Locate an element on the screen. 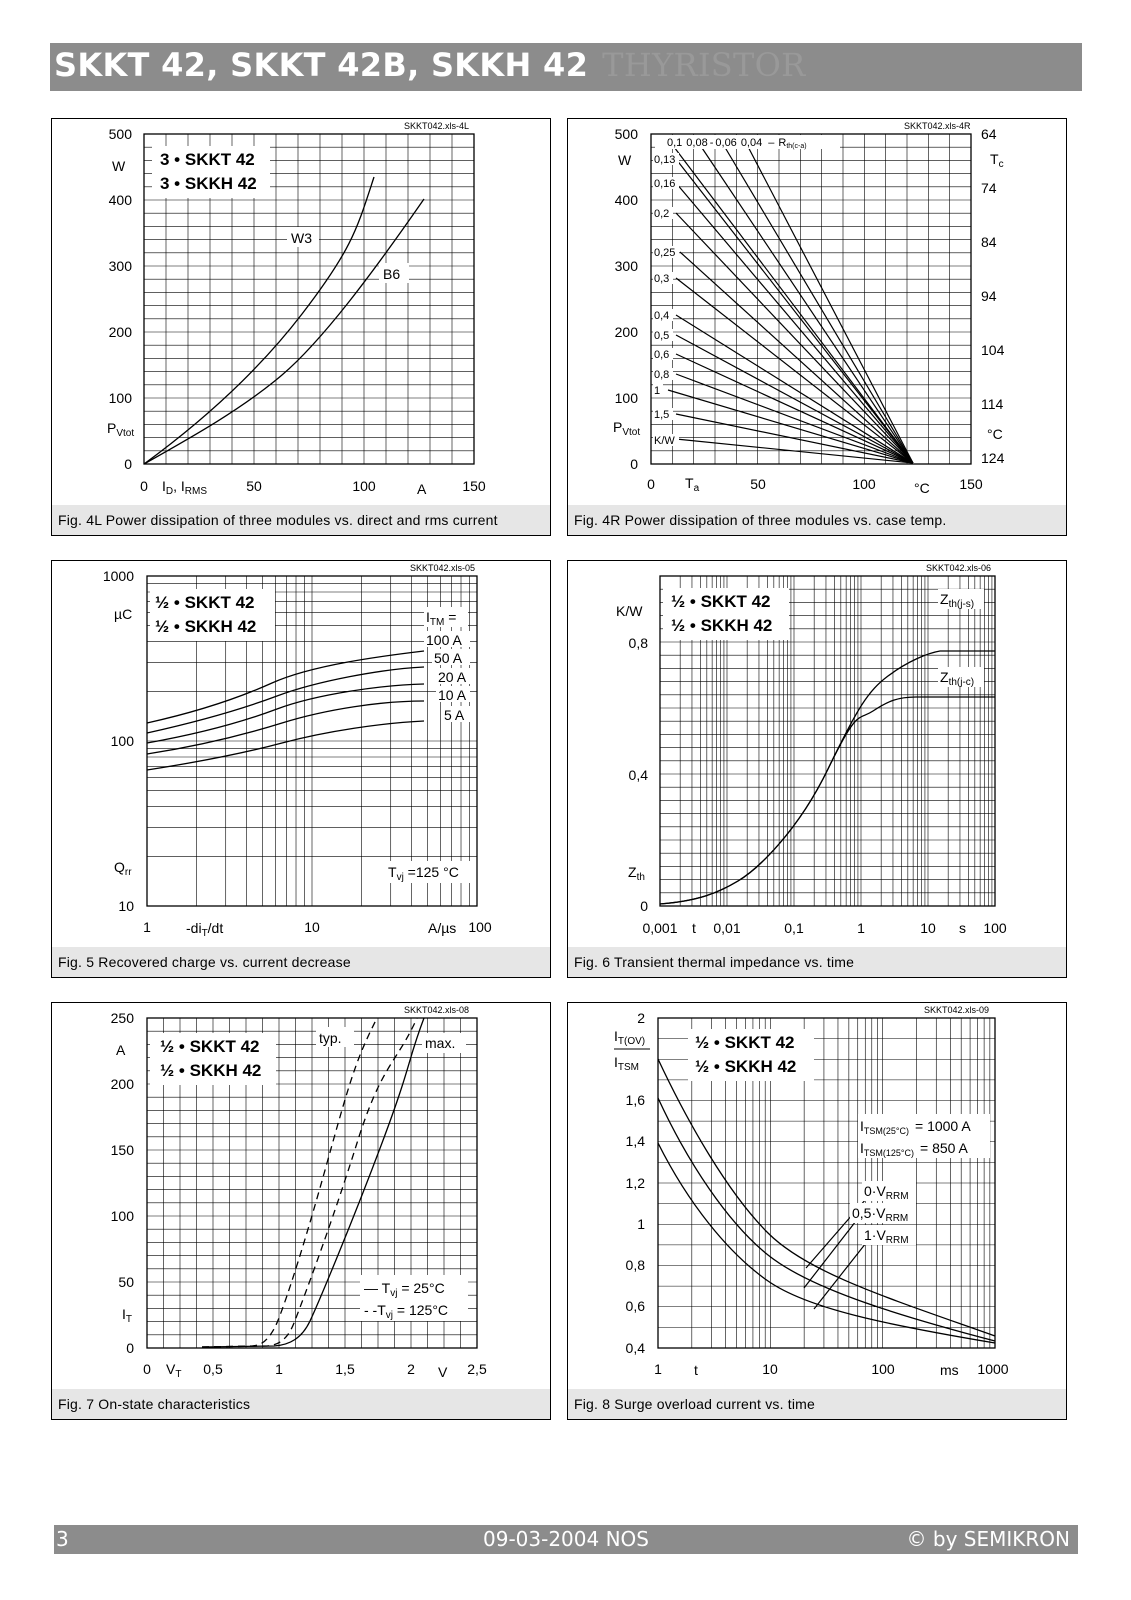 The image size is (1131, 1600). curve-label-b6: B6 is located at coordinates (391, 274).